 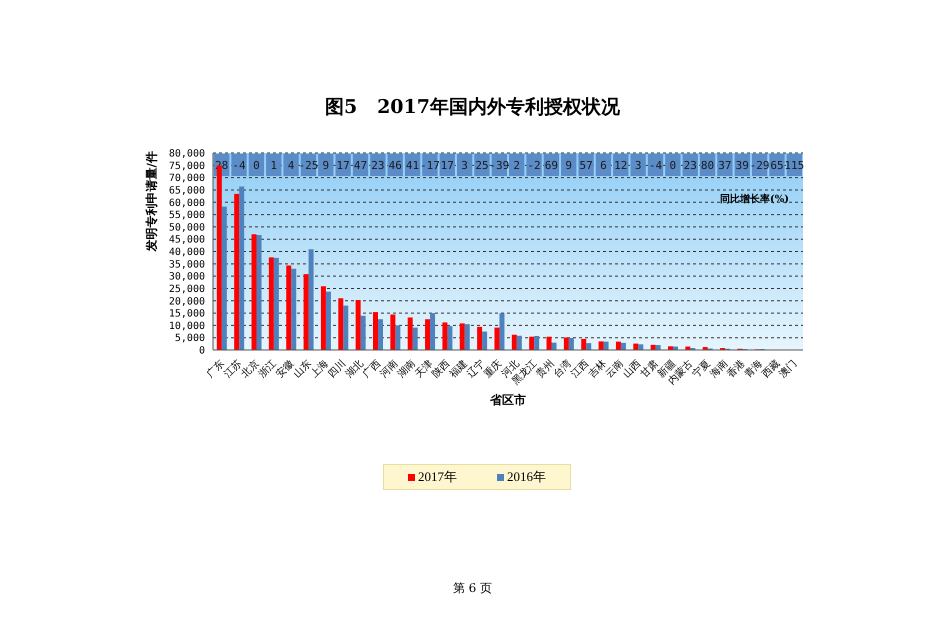 I want to click on y-tick-label: 50,000, so click(x=186, y=228).